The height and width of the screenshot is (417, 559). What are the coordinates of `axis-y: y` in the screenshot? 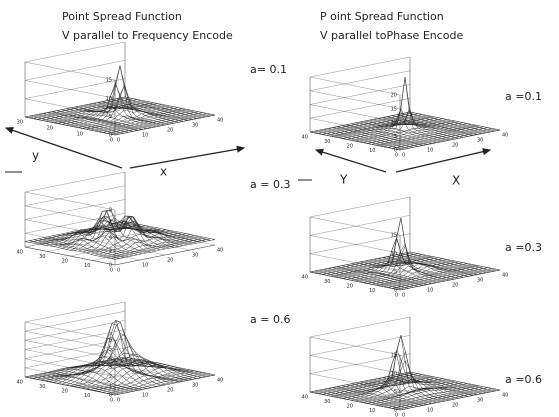 It's located at (35, 156).